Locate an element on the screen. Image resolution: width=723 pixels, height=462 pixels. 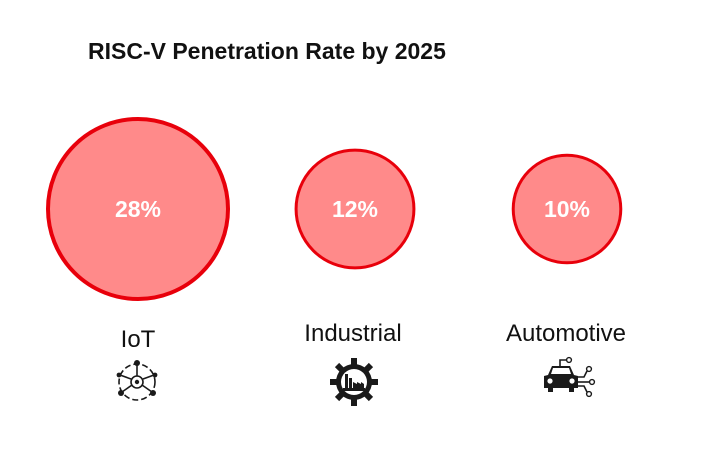
chart-title: RISC-V Penetration Rate by 2025 is located at coordinates (267, 51).